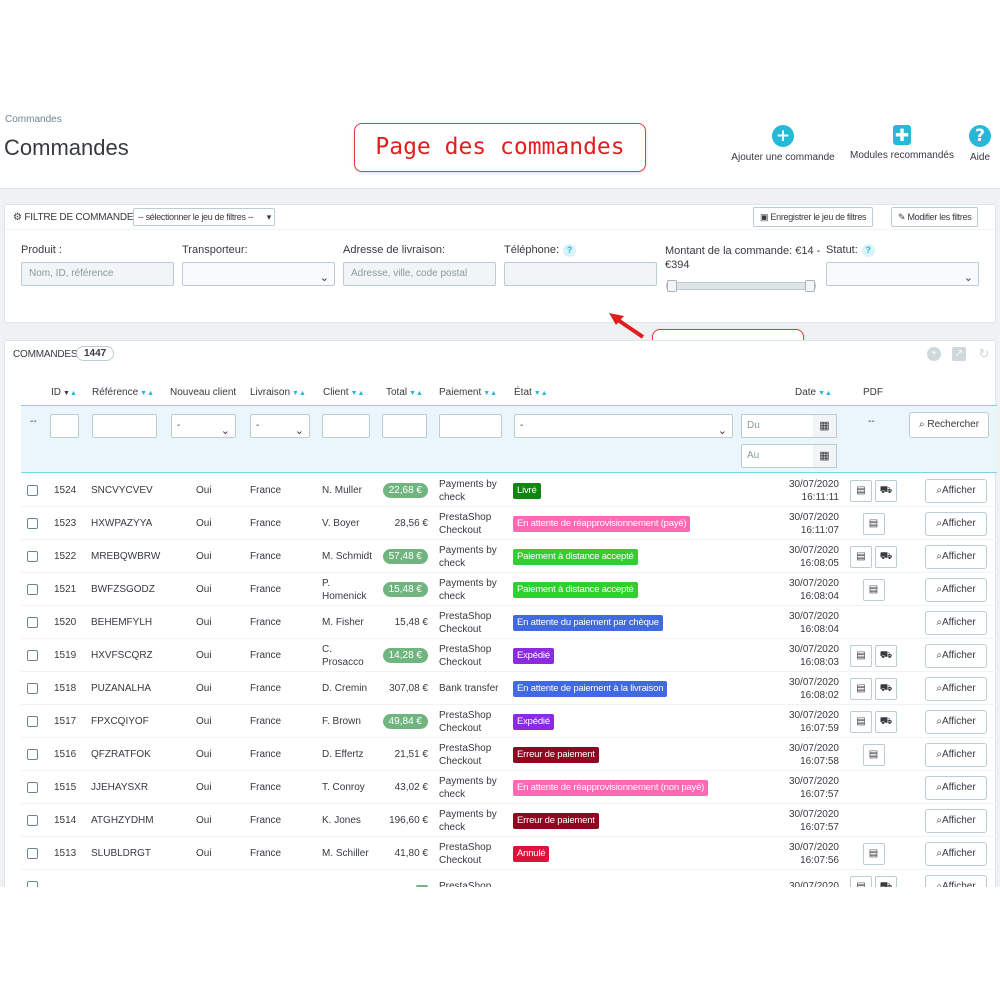 The width and height of the screenshot is (1000, 1000). Describe the element at coordinates (531, 392) in the screenshot. I see `col-state-header: État ▼▲` at that location.